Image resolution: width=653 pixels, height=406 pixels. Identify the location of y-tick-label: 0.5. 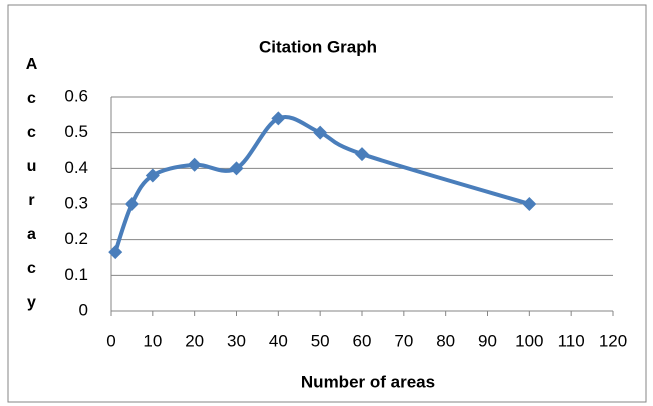
(76, 131).